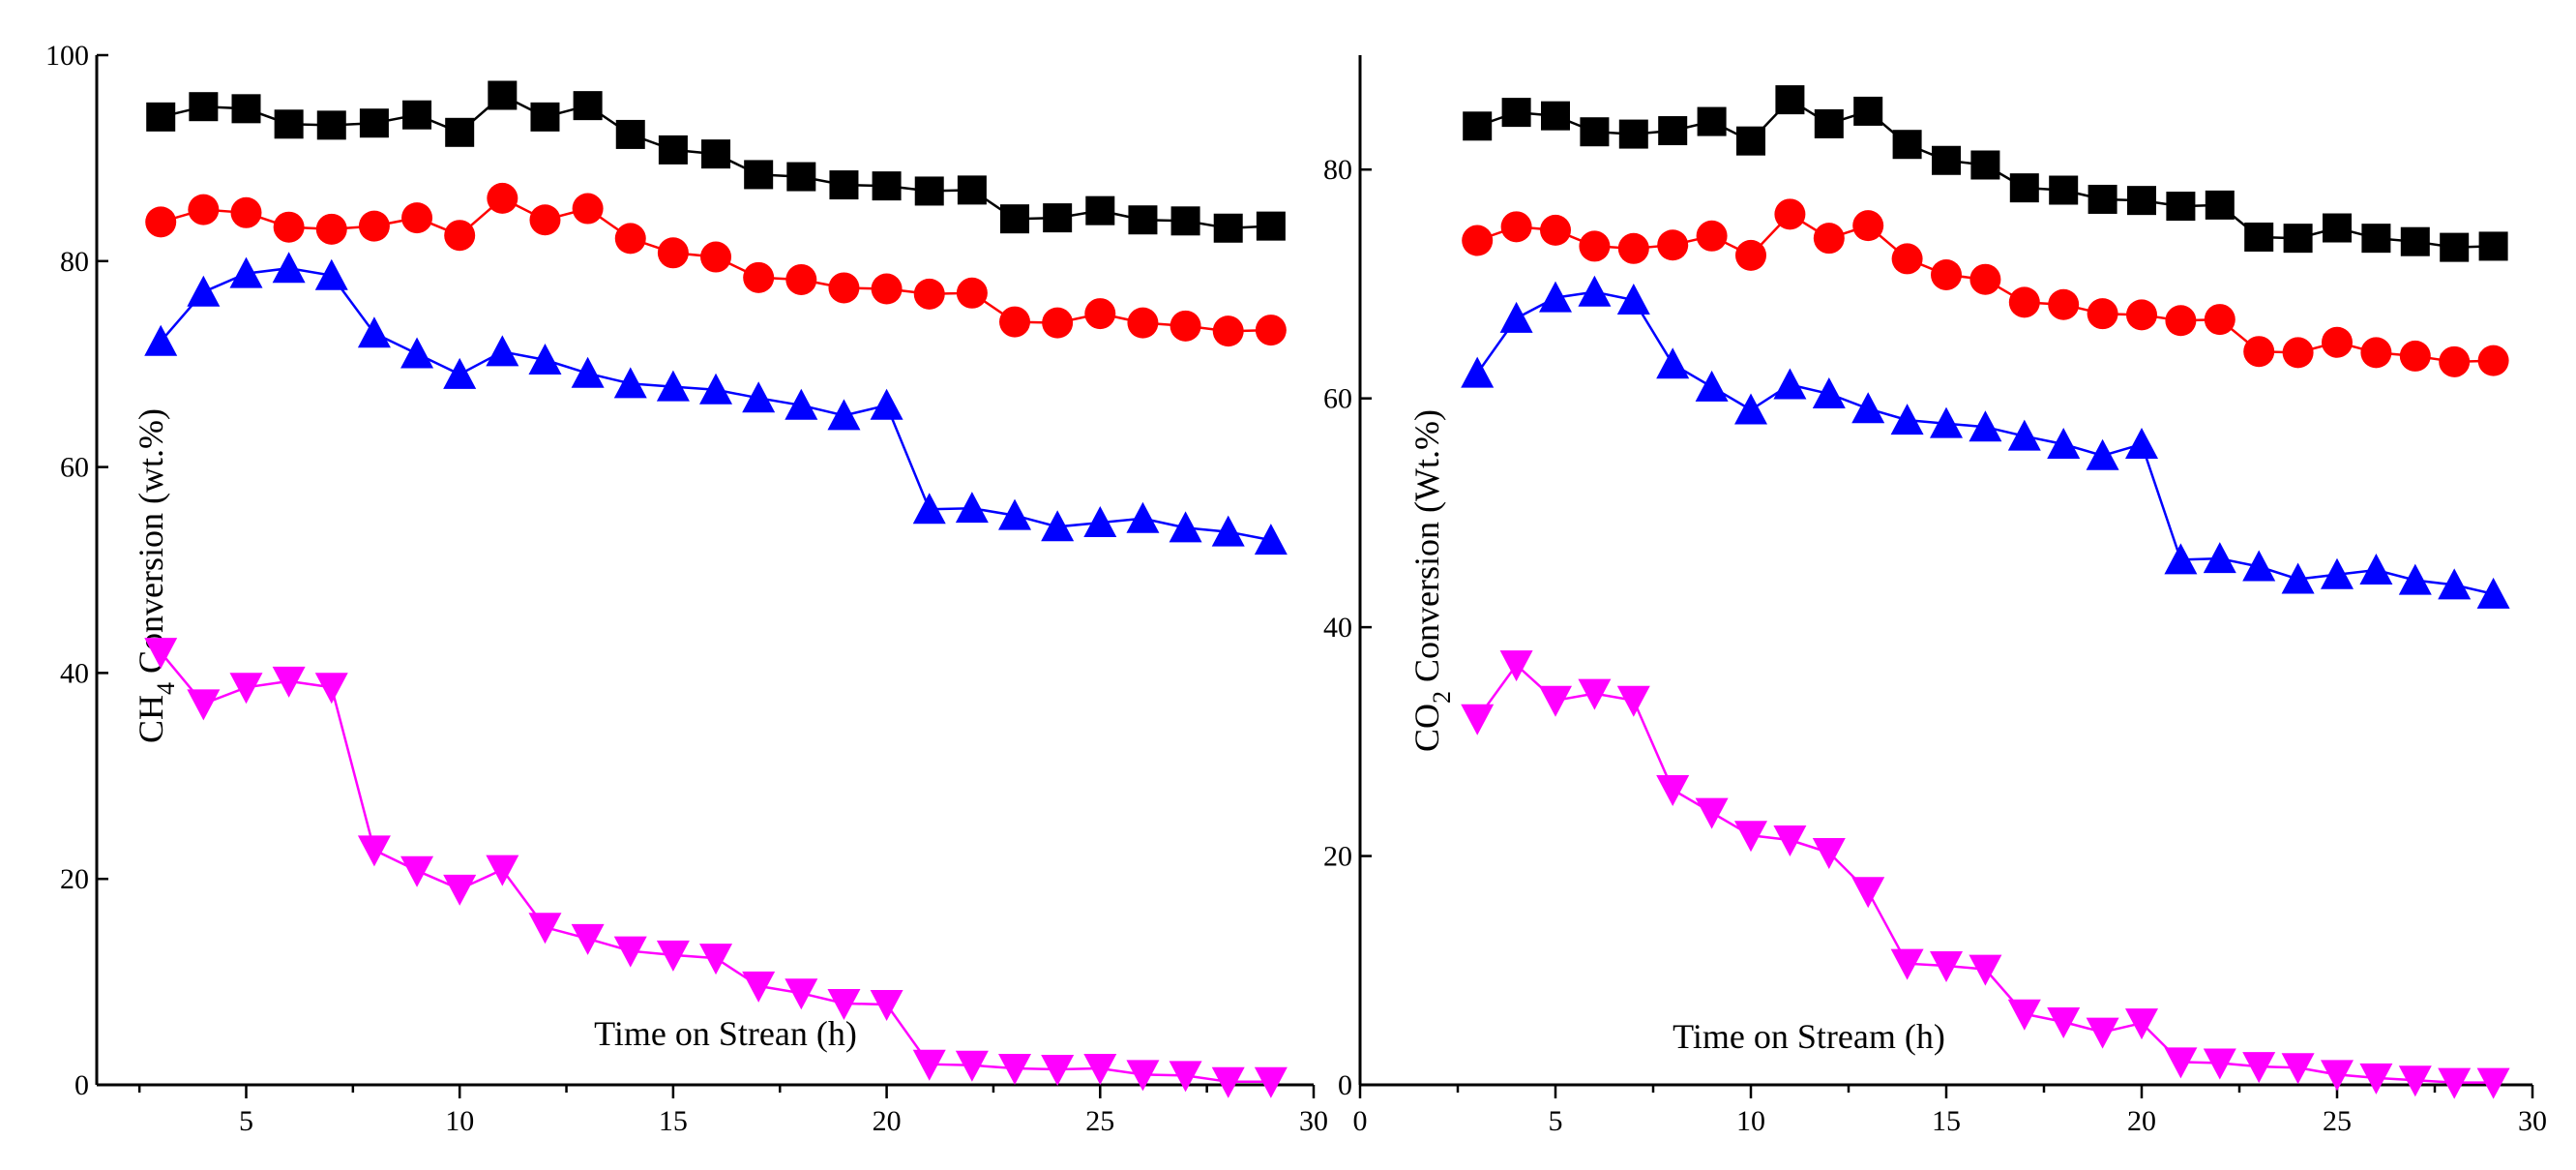  Describe the element at coordinates (2532, 1121) in the screenshot. I see `x-tick-label: 30` at that location.